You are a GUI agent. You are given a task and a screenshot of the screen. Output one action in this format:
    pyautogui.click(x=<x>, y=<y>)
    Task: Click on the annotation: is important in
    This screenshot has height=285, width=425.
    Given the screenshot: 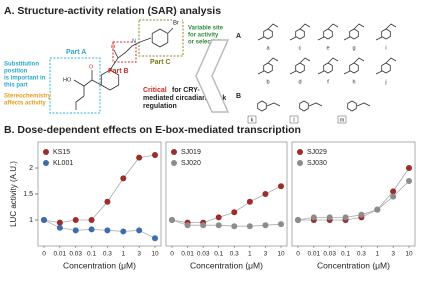 What is the action you would take?
    pyautogui.click(x=25, y=79)
    